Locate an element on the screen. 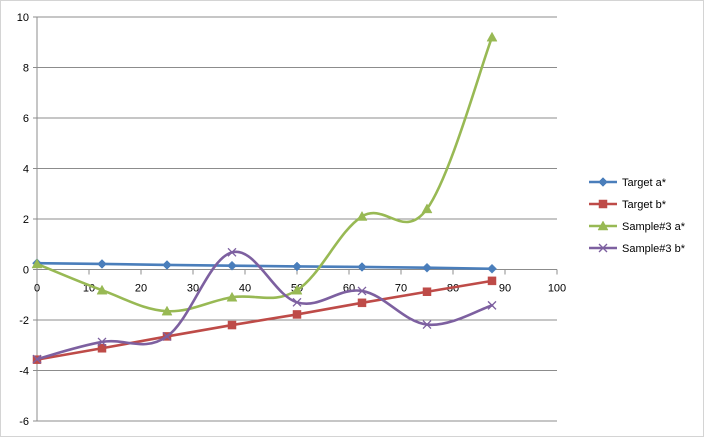 This screenshot has height=438, width=704. legend-entry: Target a* is located at coordinates (628, 183).